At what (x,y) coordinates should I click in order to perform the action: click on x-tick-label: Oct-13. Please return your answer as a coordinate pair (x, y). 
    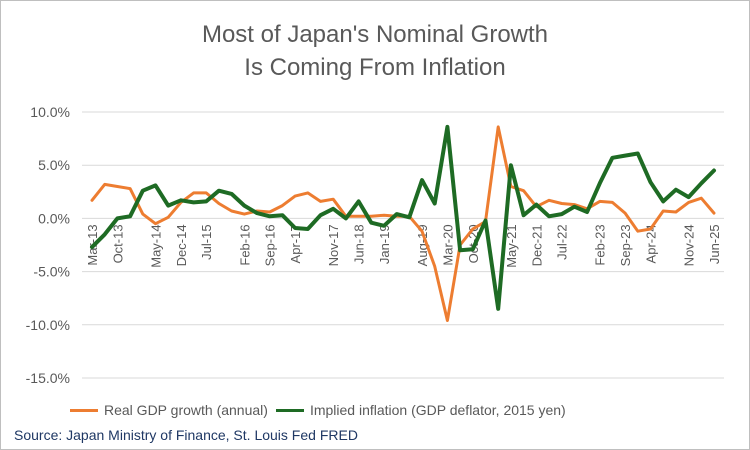
    Looking at the image, I should click on (117, 243).